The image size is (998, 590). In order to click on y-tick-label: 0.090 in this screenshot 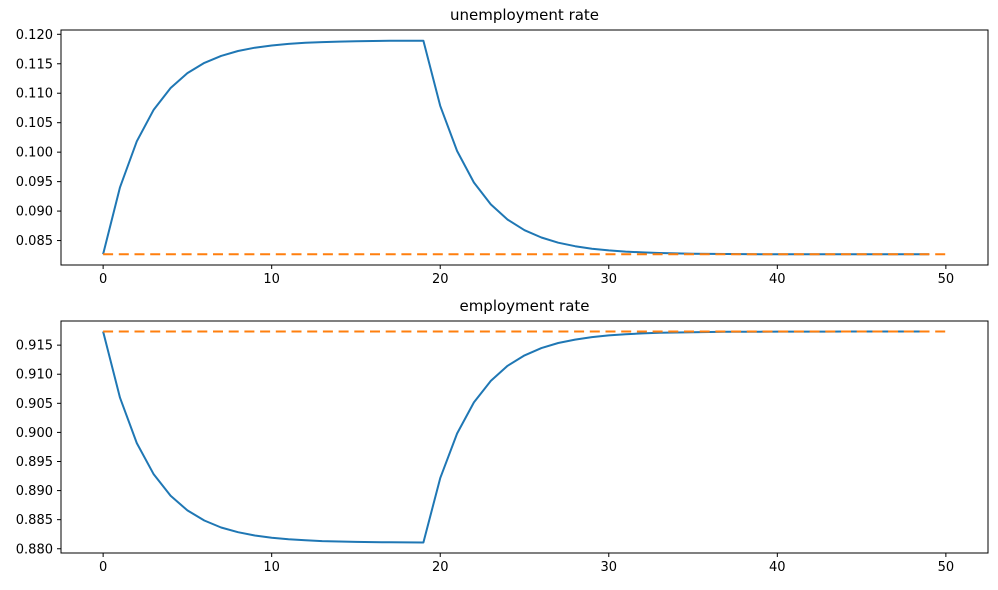, I will do `click(34, 212)`.